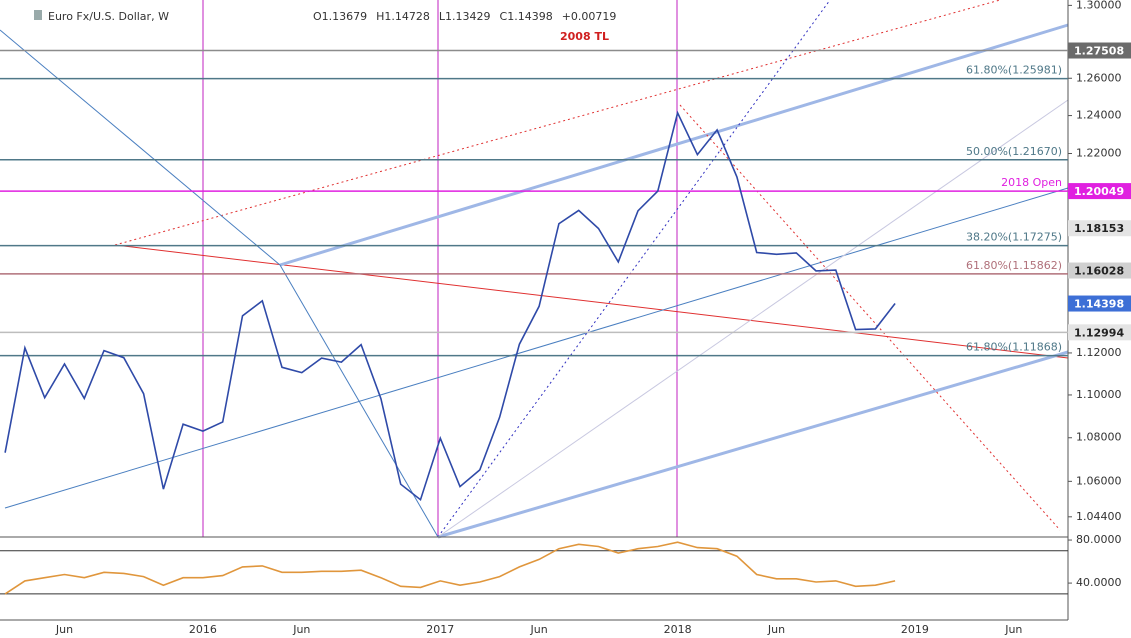 The image size is (1131, 638). Describe the element at coordinates (1031, 182) in the screenshot. I see `level-label: 2018 Open` at that location.